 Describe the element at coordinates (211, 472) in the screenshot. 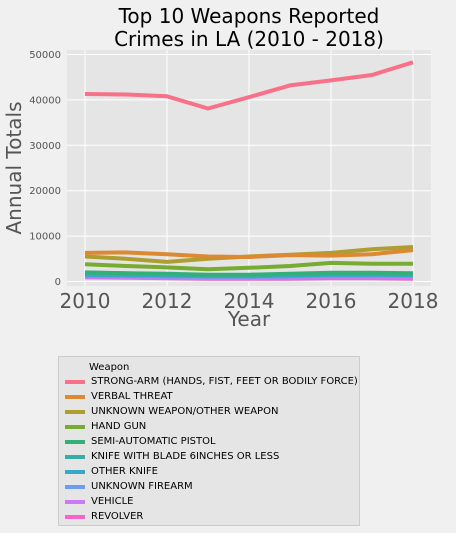

I see `legend-item: OTHER KNIFE` at that location.